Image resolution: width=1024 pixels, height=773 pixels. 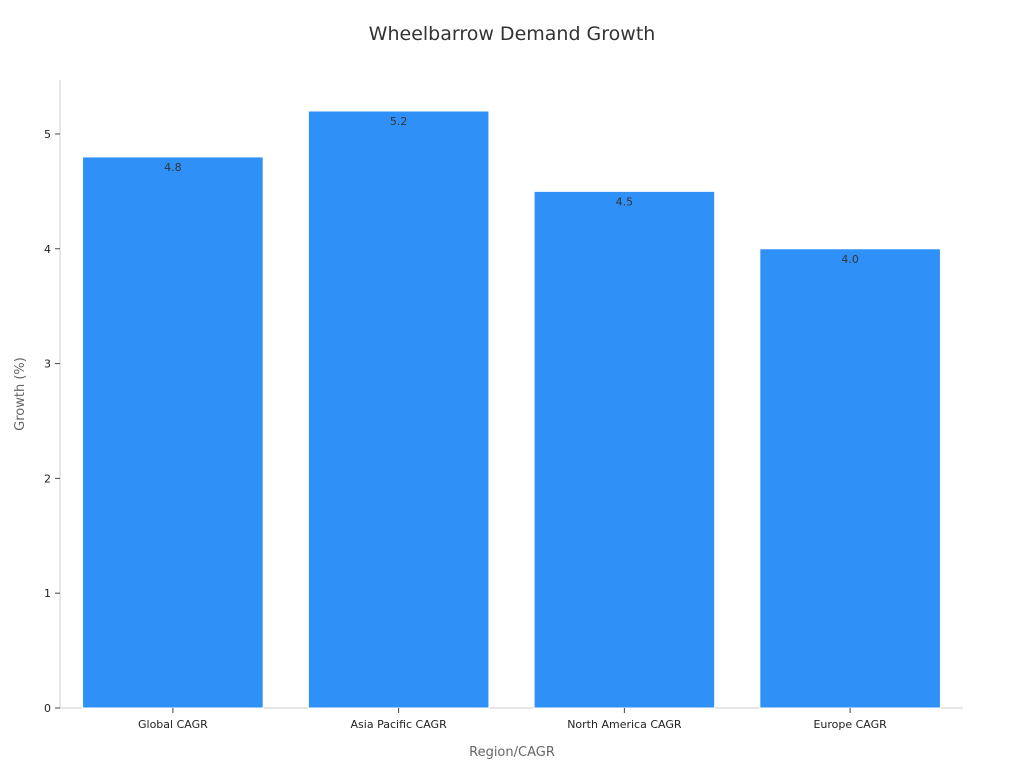 What do you see at coordinates (47, 708) in the screenshot?
I see `y-tick-label: 0` at bounding box center [47, 708].